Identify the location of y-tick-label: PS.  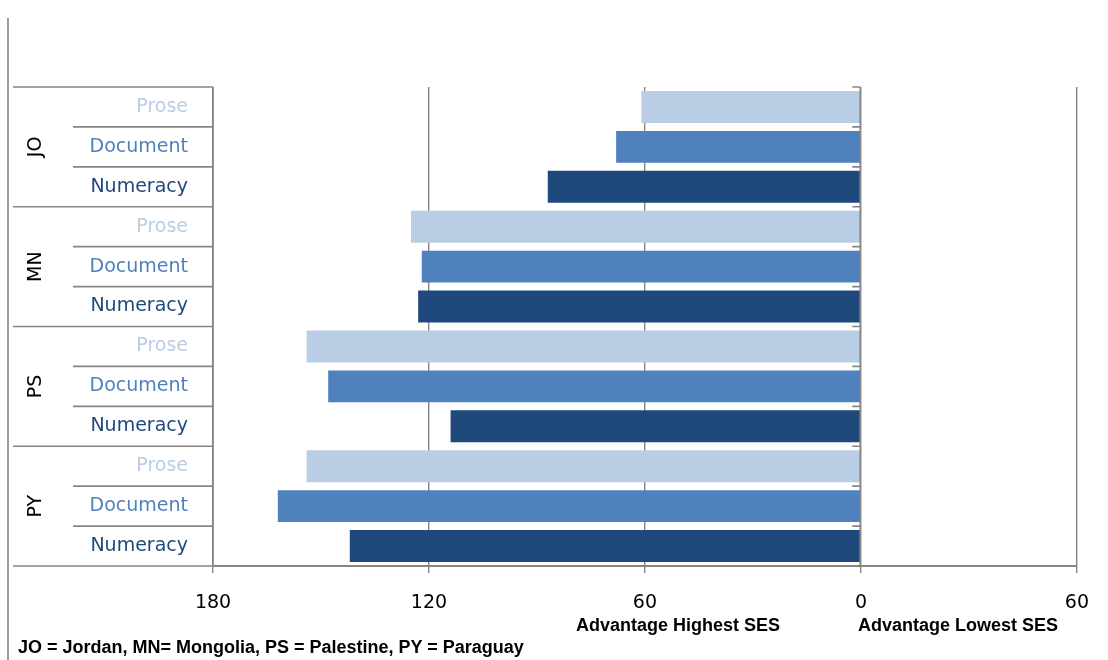
(33, 386).